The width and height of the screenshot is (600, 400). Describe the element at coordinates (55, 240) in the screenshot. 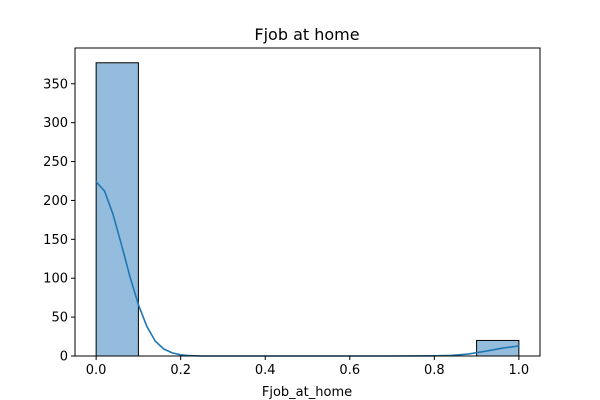

I see `y-tick-label: 150` at that location.